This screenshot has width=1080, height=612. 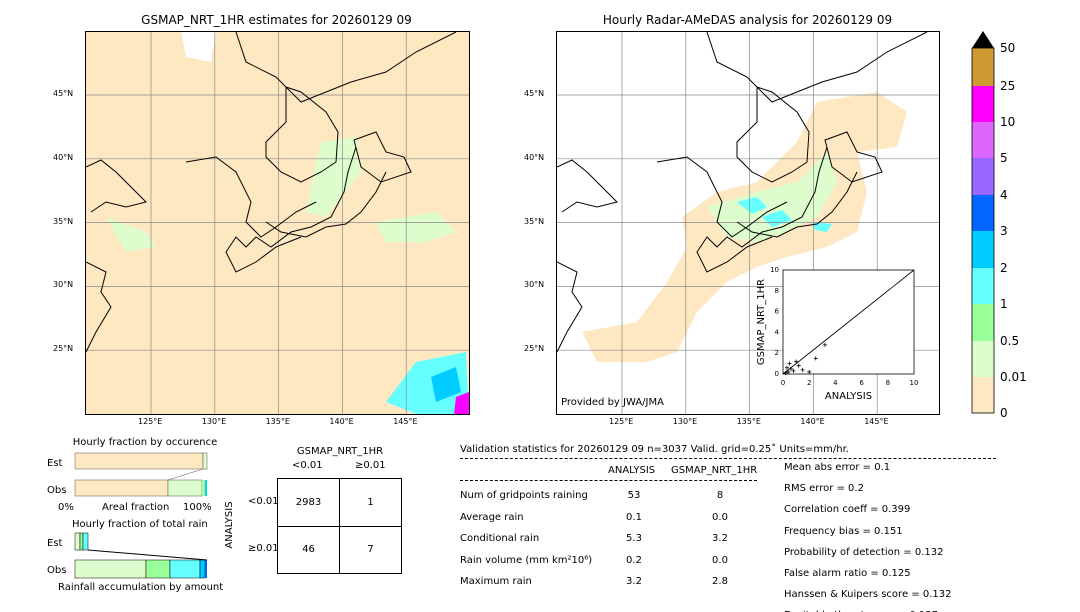 I want to click on colorbar-label: 1, so click(x=1004, y=304).